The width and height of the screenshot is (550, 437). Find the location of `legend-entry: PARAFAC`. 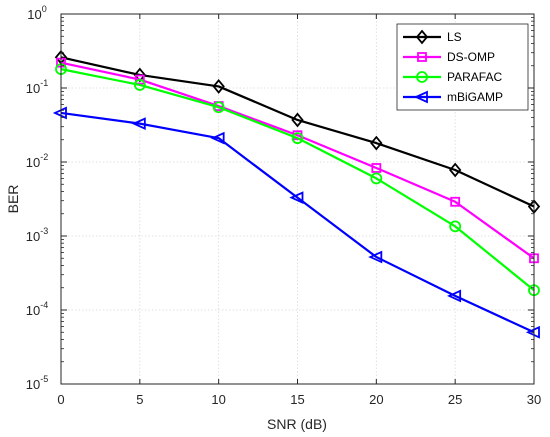

legend-entry: PARAFAC is located at coordinates (452, 77).